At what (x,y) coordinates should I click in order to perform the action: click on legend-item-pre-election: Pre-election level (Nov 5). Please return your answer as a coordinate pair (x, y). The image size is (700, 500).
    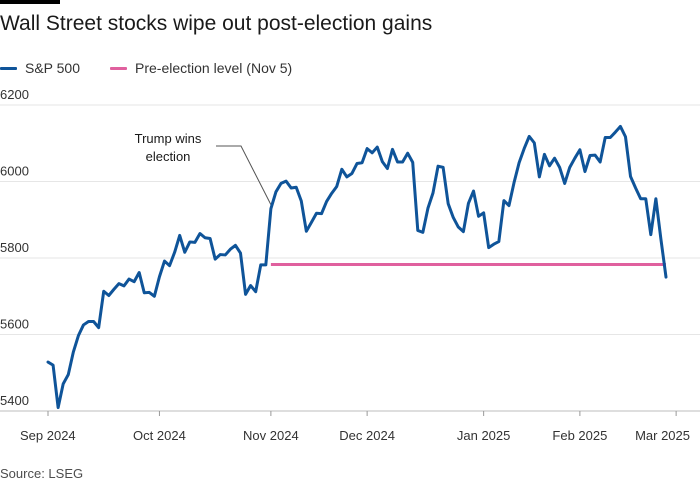
    Looking at the image, I should click on (201, 68).